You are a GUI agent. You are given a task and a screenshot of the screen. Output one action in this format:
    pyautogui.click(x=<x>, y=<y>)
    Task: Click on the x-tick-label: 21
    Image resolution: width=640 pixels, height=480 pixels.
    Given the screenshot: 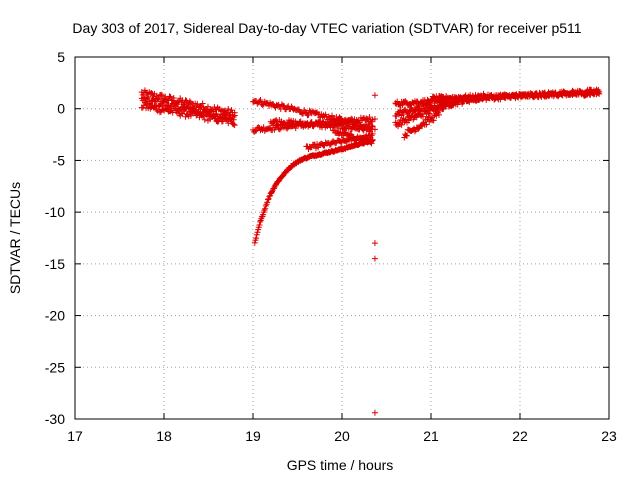 What is the action you would take?
    pyautogui.click(x=431, y=436)
    